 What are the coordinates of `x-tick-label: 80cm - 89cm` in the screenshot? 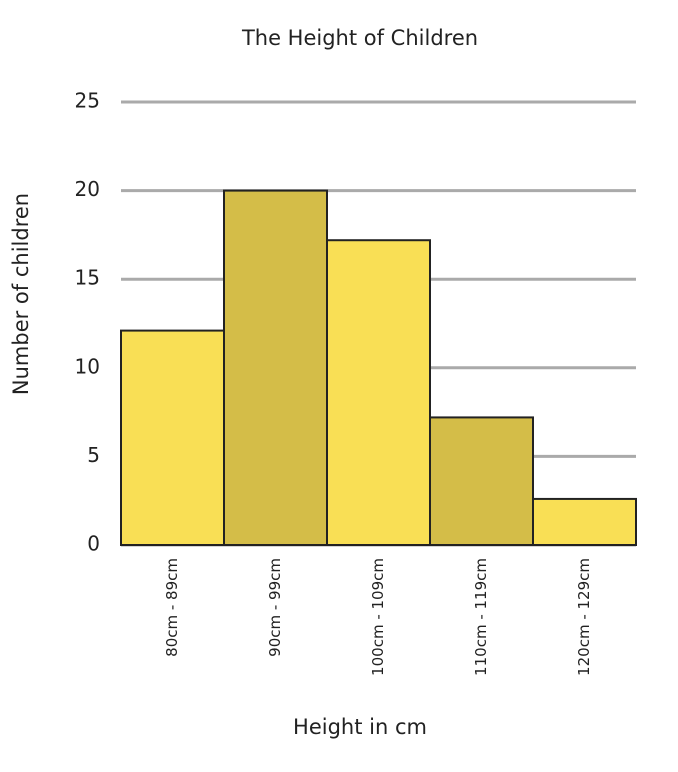 It's located at (172, 607).